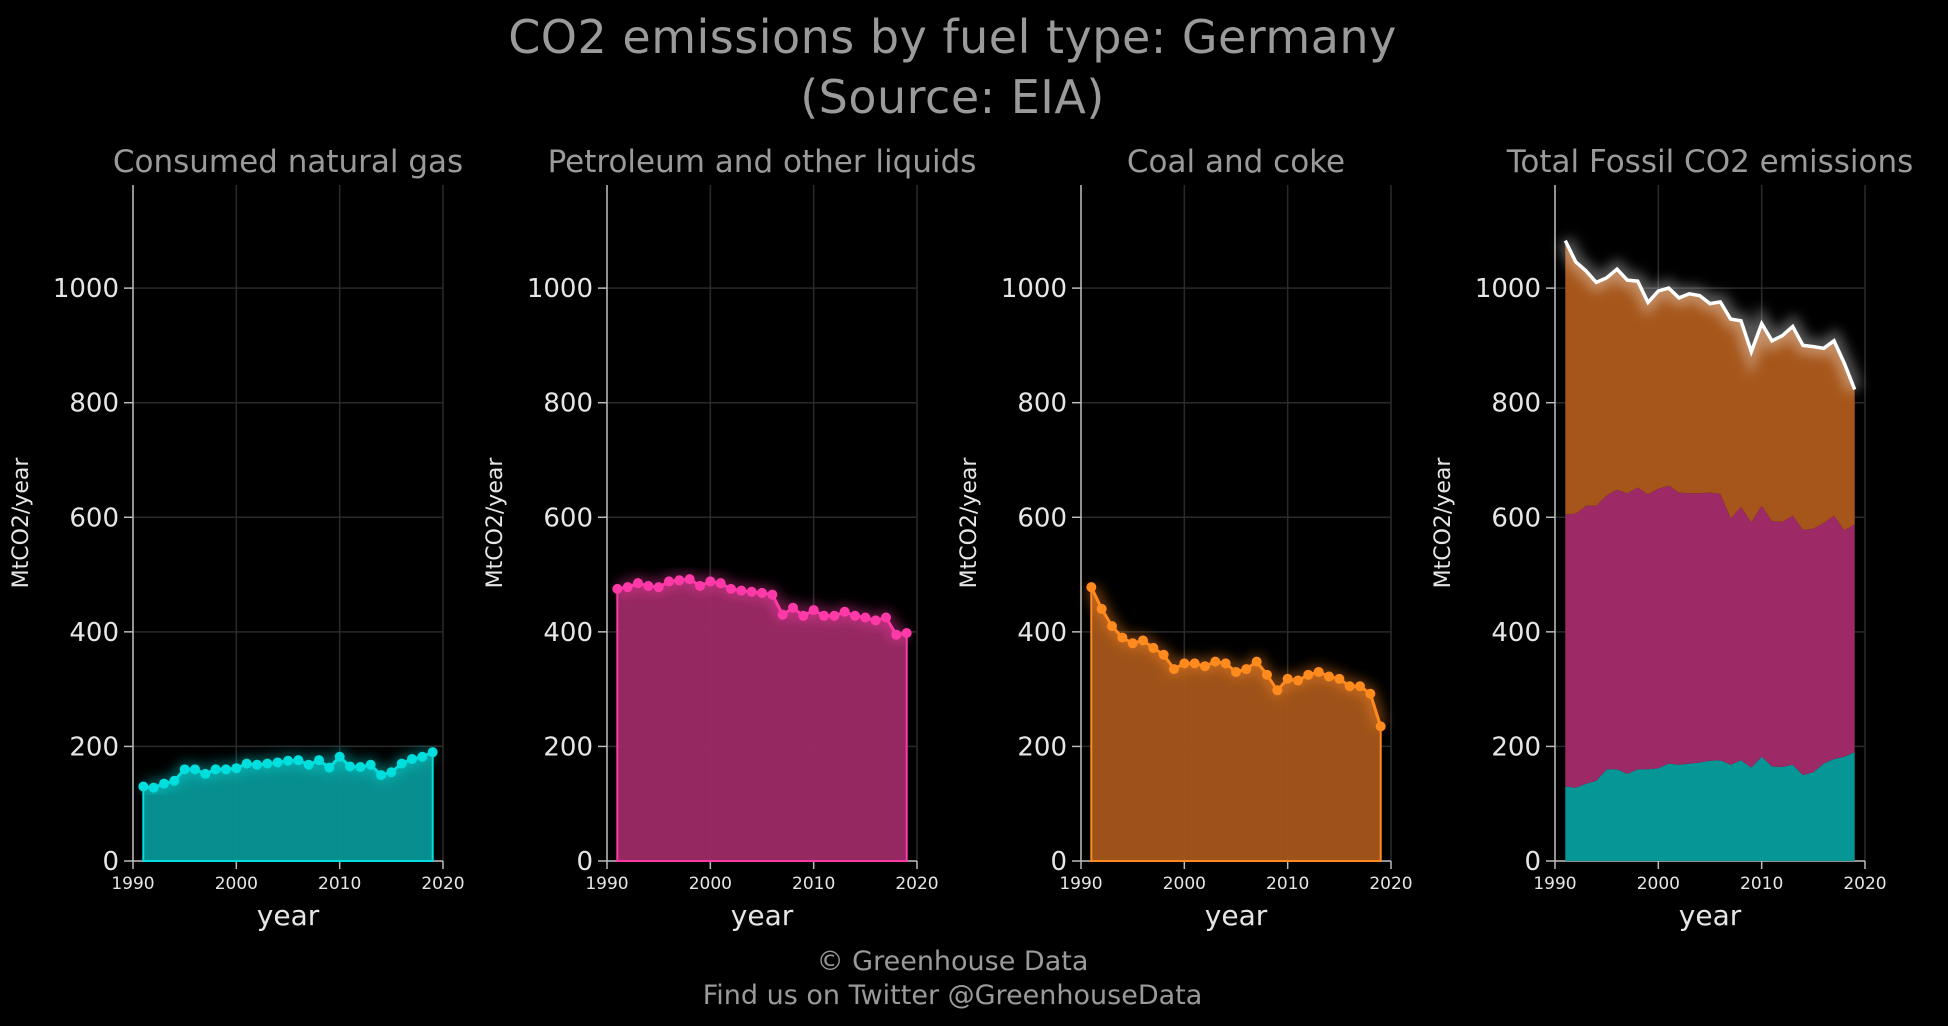  I want to click on x-axis-label: year, so click(762, 915).